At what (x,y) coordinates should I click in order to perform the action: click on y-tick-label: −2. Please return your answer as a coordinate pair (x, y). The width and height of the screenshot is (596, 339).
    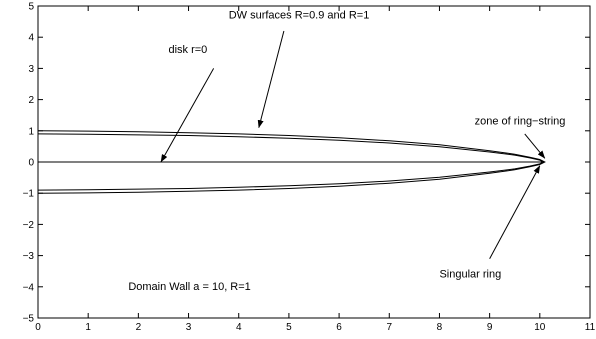
    Looking at the image, I should click on (29, 225).